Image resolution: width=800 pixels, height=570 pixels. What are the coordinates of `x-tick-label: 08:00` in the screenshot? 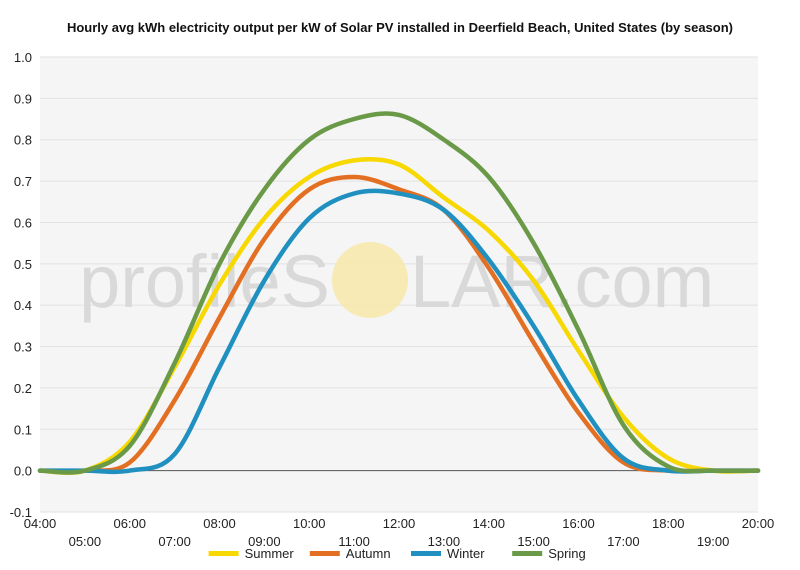 It's located at (219, 523).